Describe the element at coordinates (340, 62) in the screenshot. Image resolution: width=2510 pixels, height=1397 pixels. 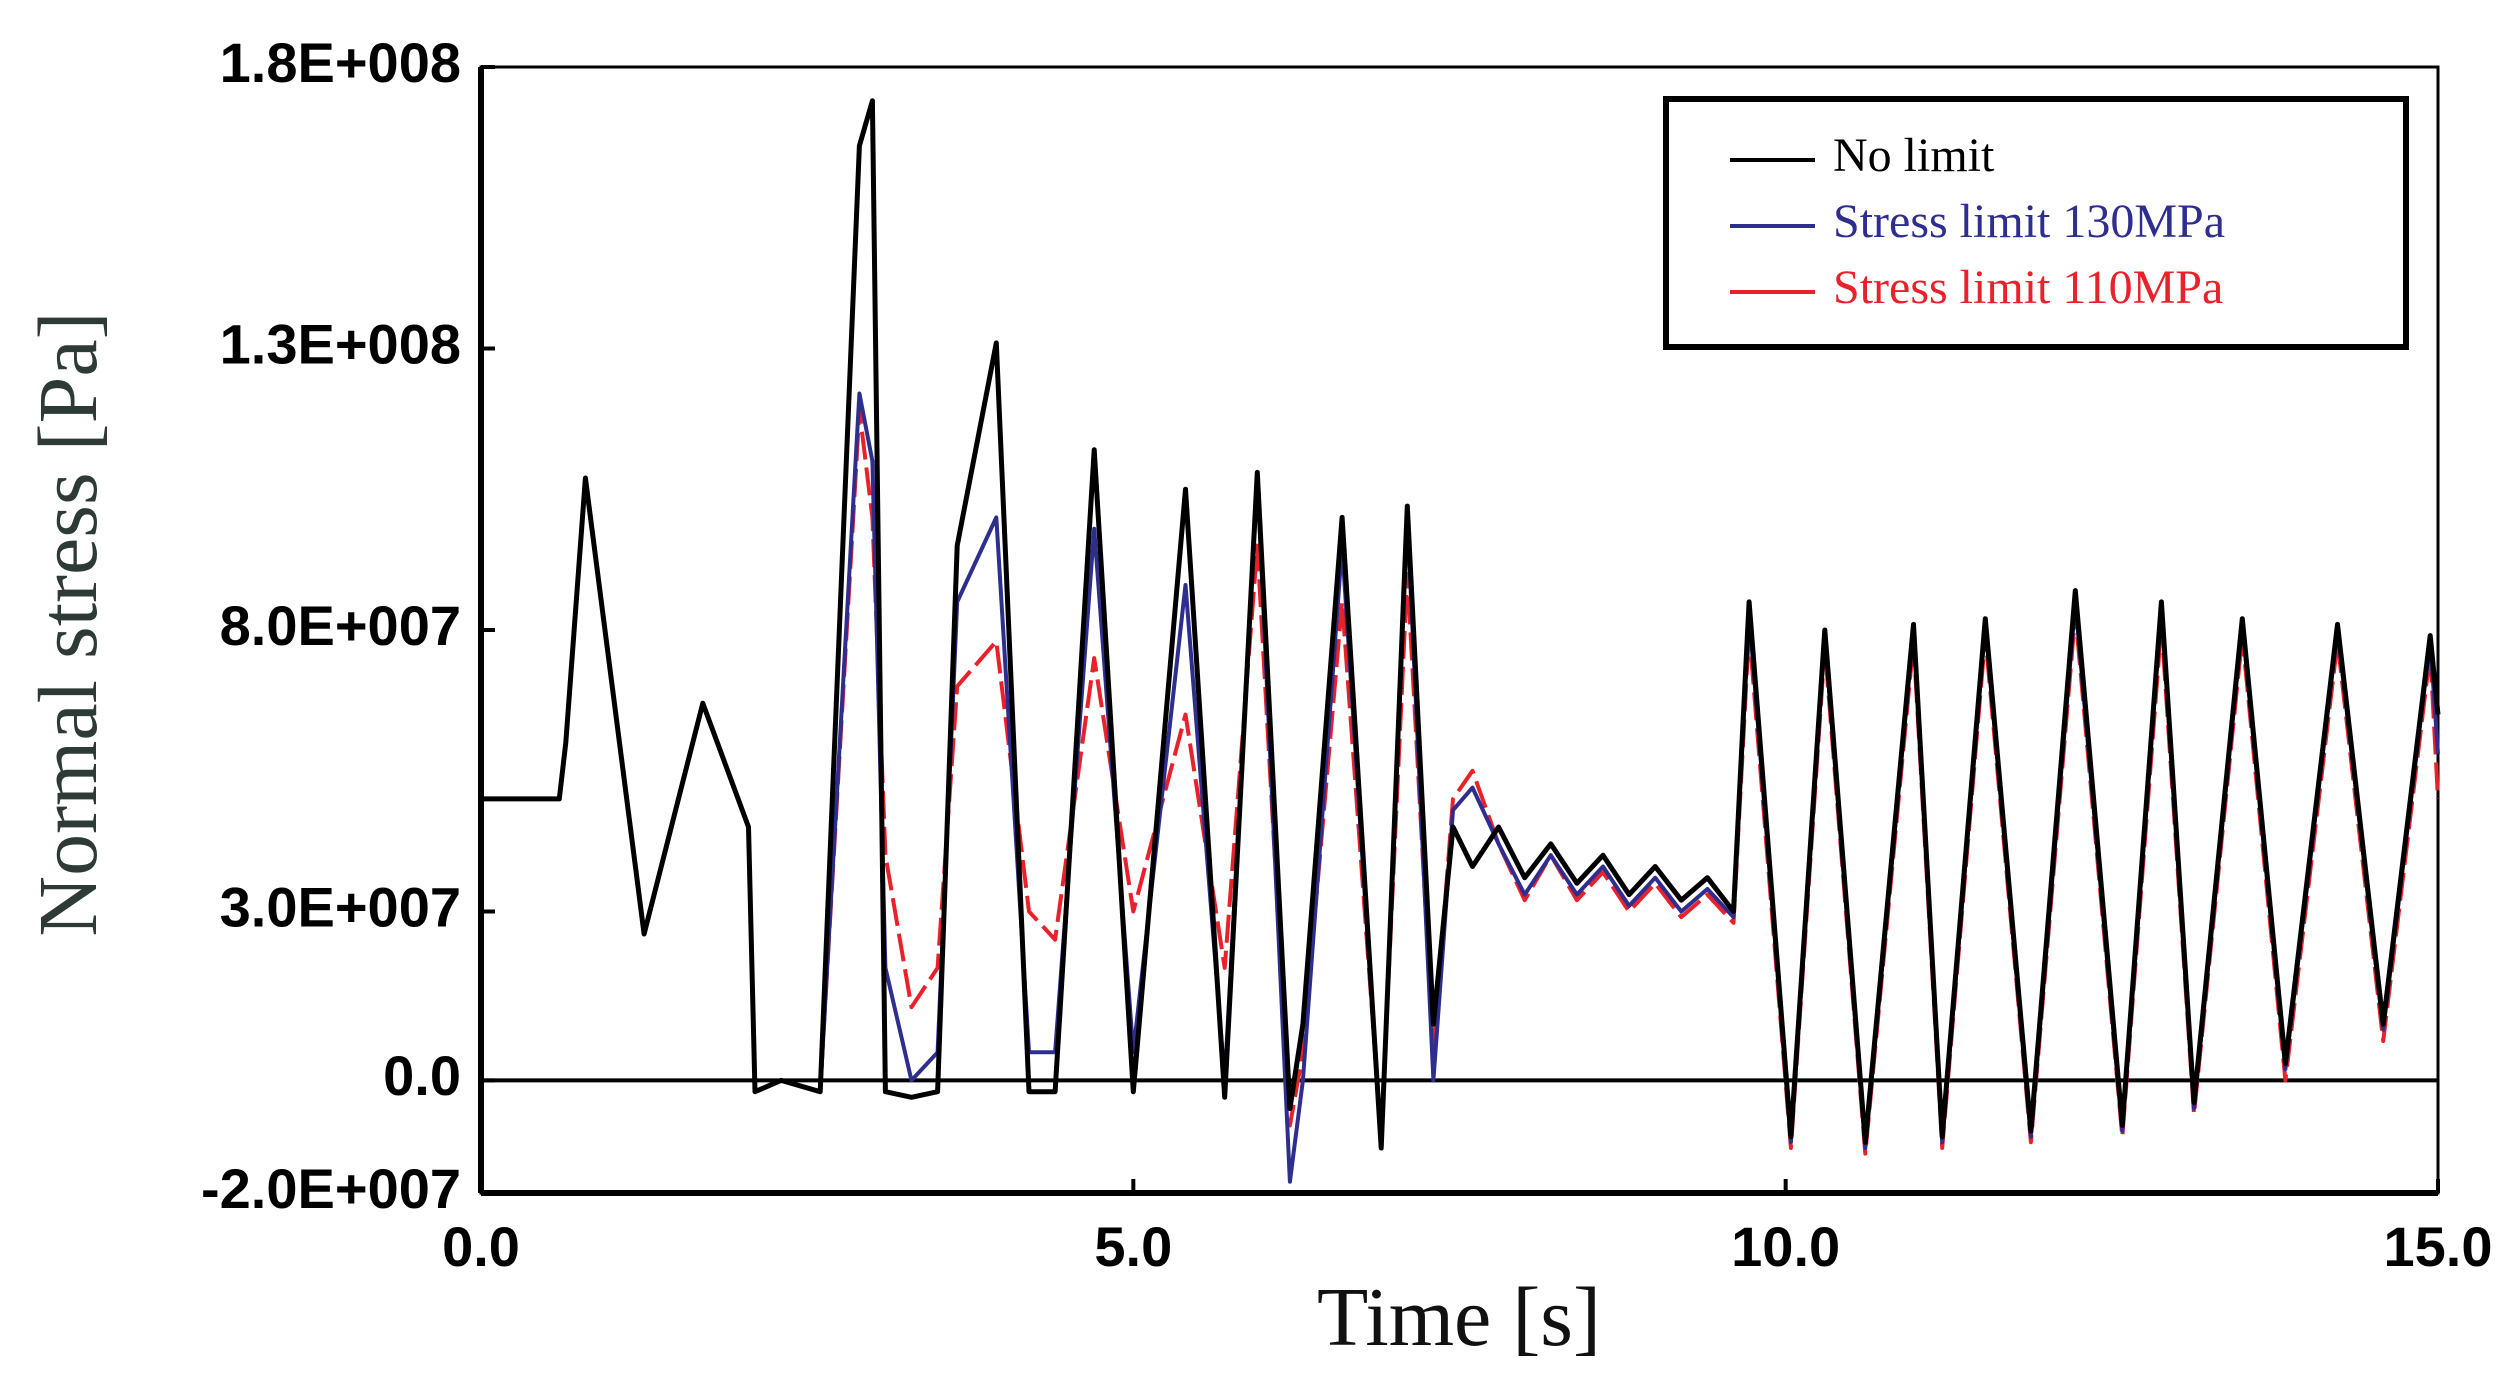
I see `y-tick-label: 1.8E+008` at that location.